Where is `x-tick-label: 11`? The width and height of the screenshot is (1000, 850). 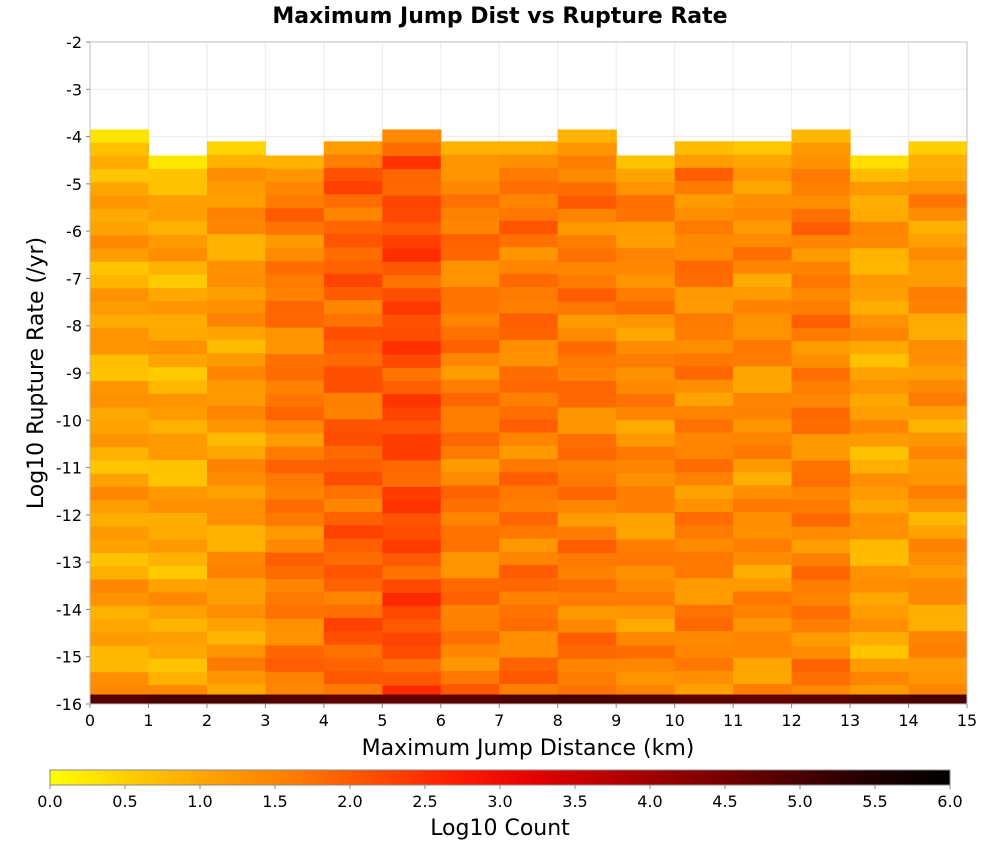
x-tick-label: 11 is located at coordinates (733, 720).